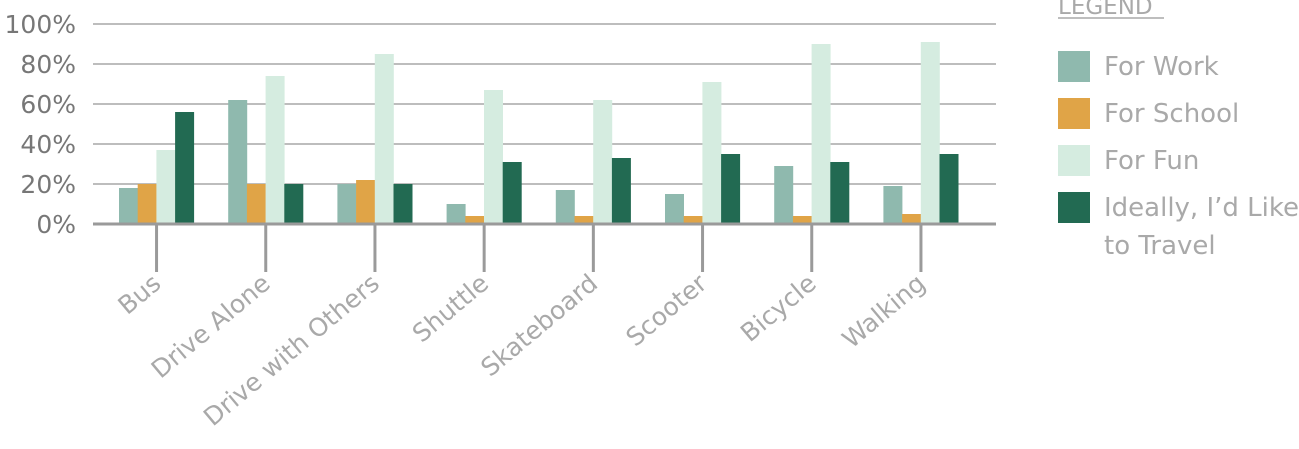  Describe the element at coordinates (1161, 67) in the screenshot. I see `legend-label: For Work` at that location.